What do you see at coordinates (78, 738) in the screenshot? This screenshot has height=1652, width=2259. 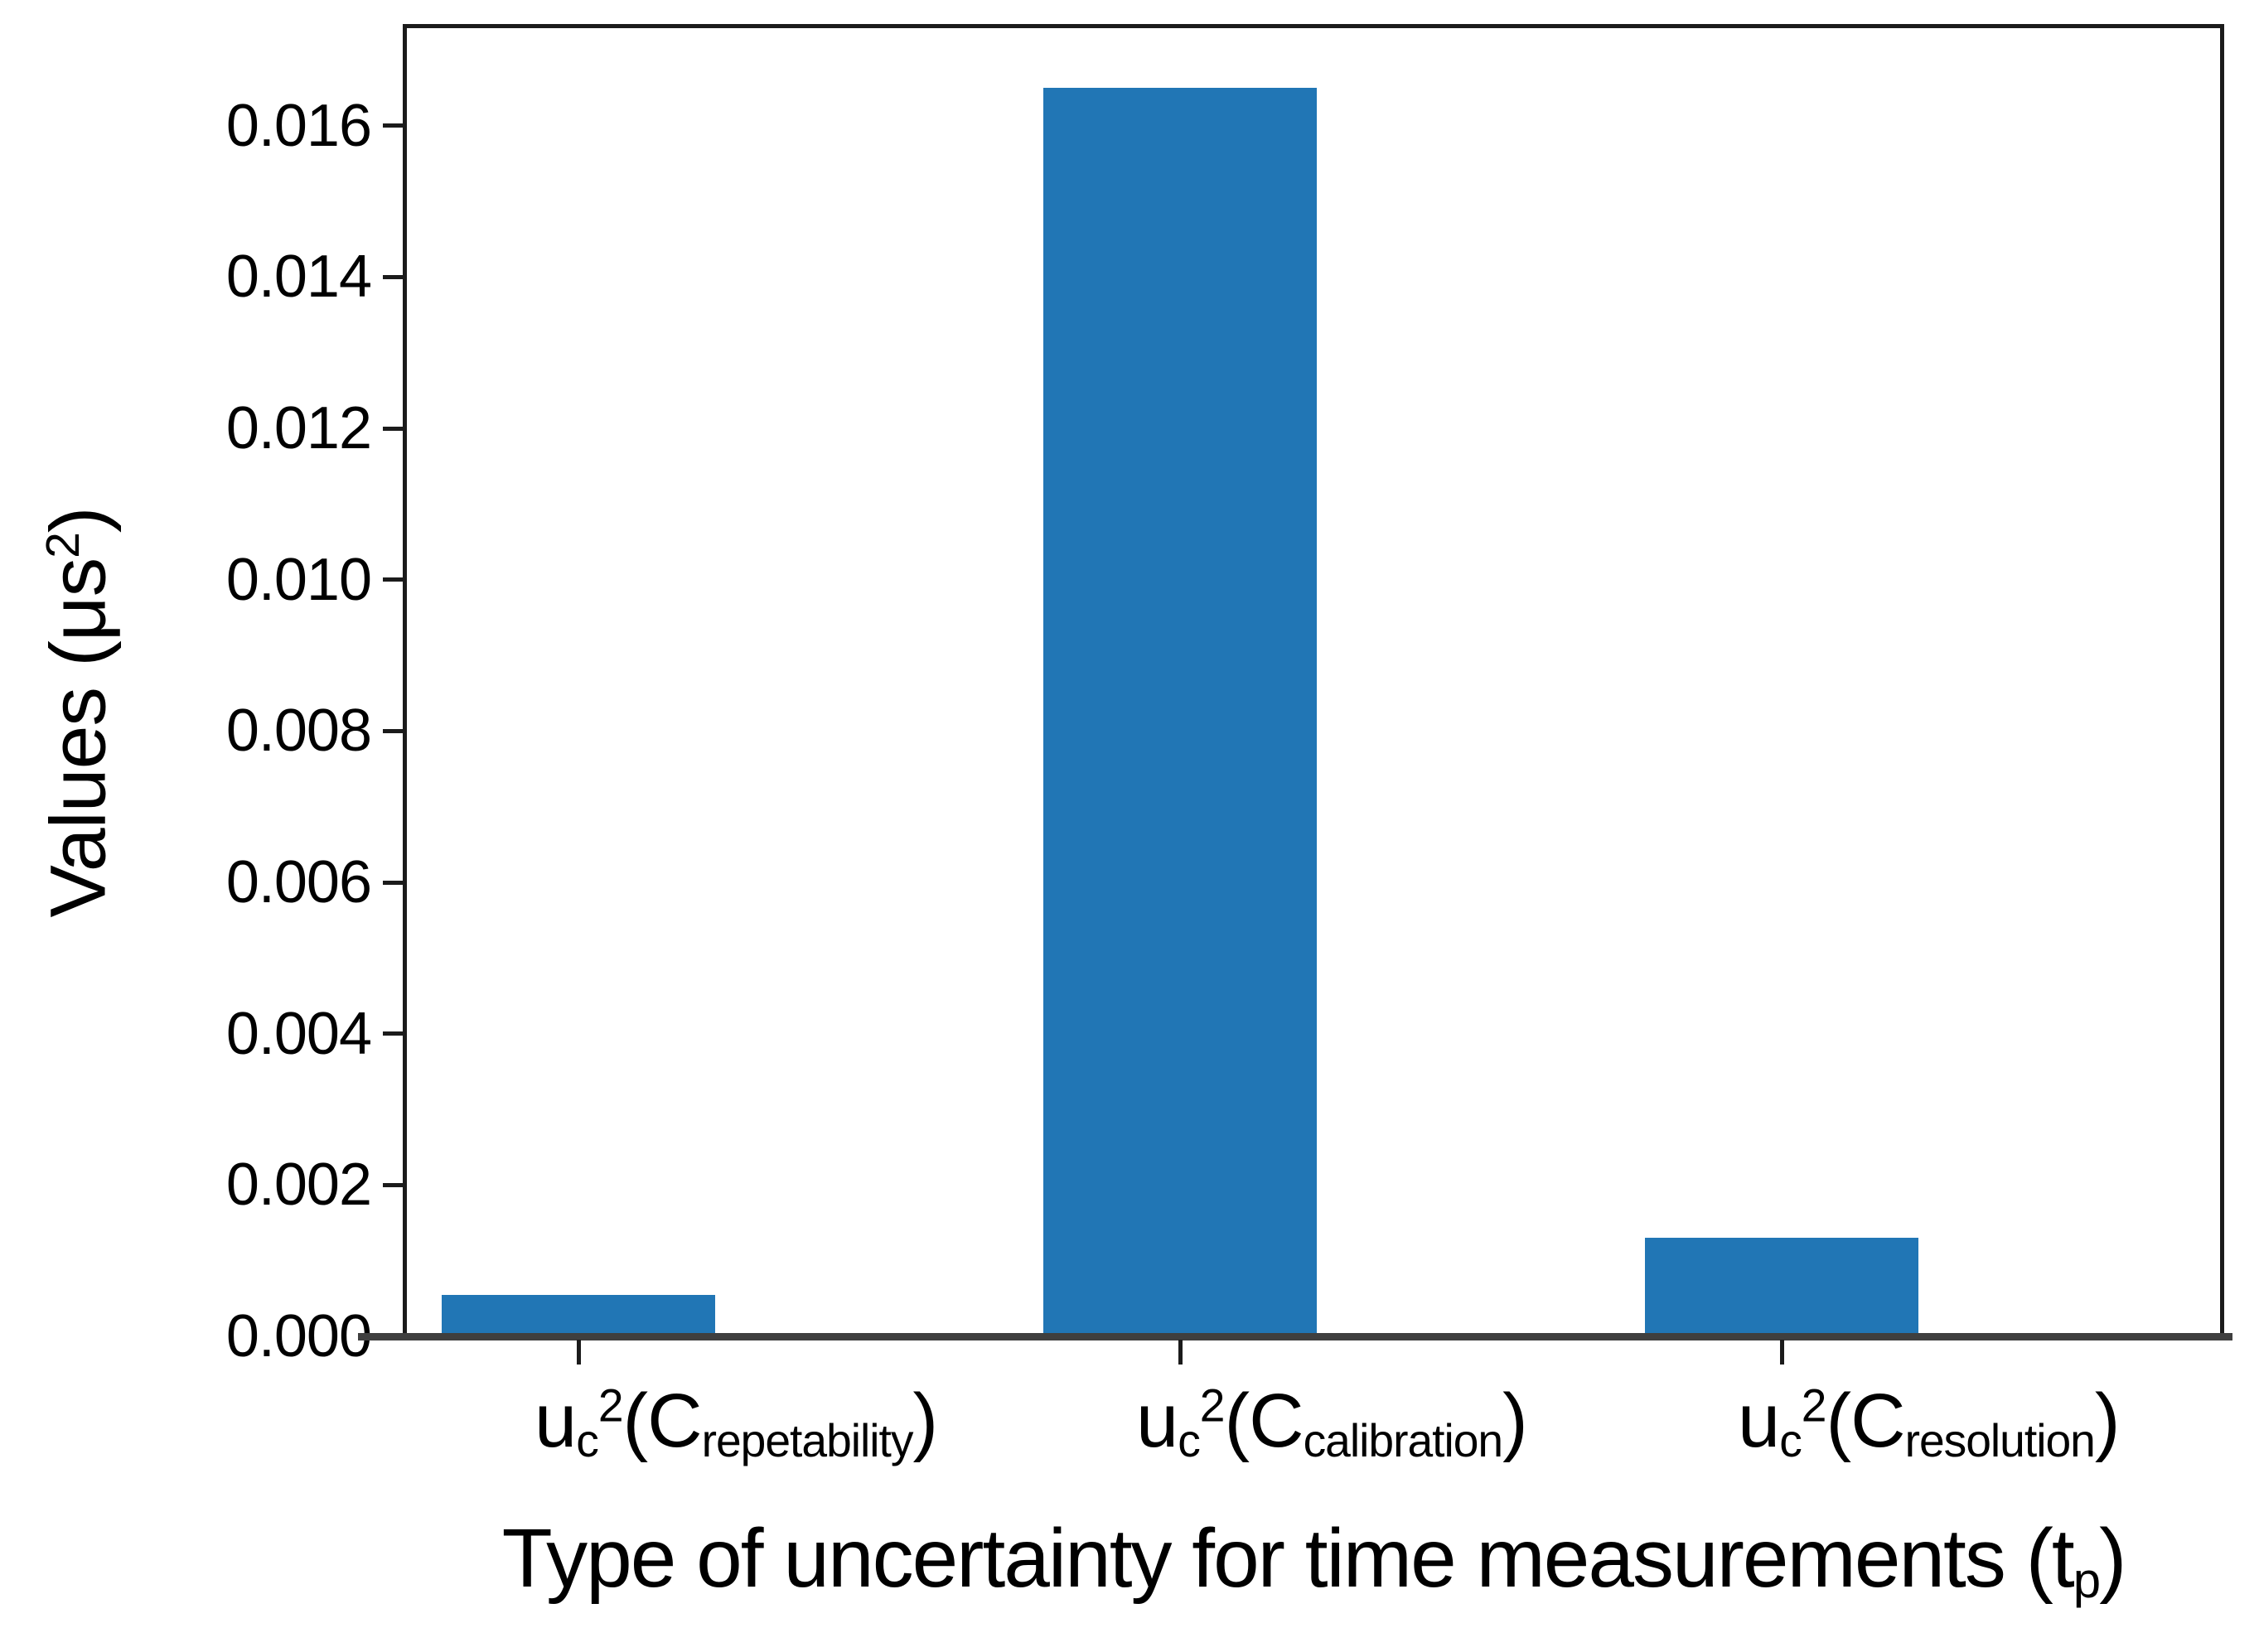 I see `label-text: Values (μs` at bounding box center [78, 738].